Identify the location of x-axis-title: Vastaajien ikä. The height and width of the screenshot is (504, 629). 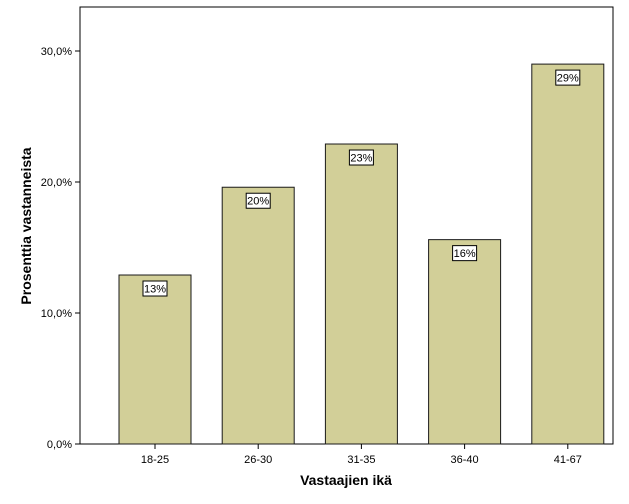
(346, 480).